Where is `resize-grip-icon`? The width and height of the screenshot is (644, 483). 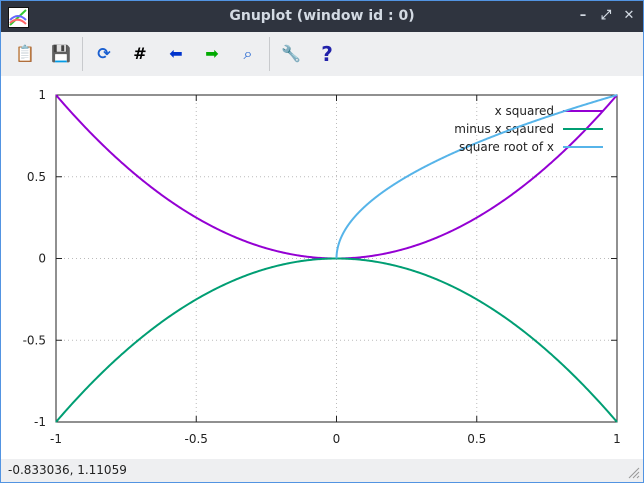
resize-grip-icon is located at coordinates (634, 473).